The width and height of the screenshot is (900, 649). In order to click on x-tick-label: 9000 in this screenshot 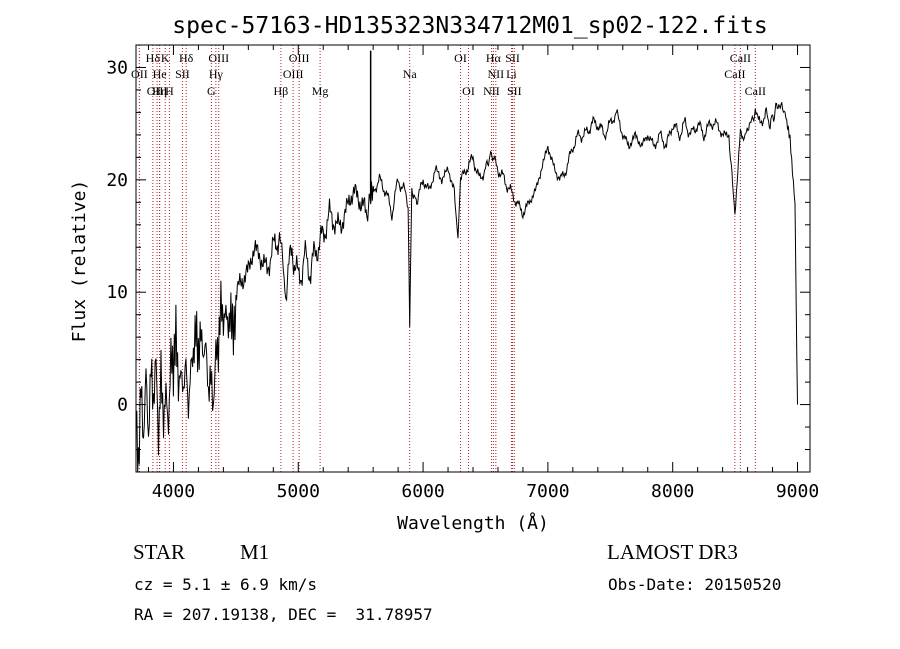, I will do `click(797, 491)`.